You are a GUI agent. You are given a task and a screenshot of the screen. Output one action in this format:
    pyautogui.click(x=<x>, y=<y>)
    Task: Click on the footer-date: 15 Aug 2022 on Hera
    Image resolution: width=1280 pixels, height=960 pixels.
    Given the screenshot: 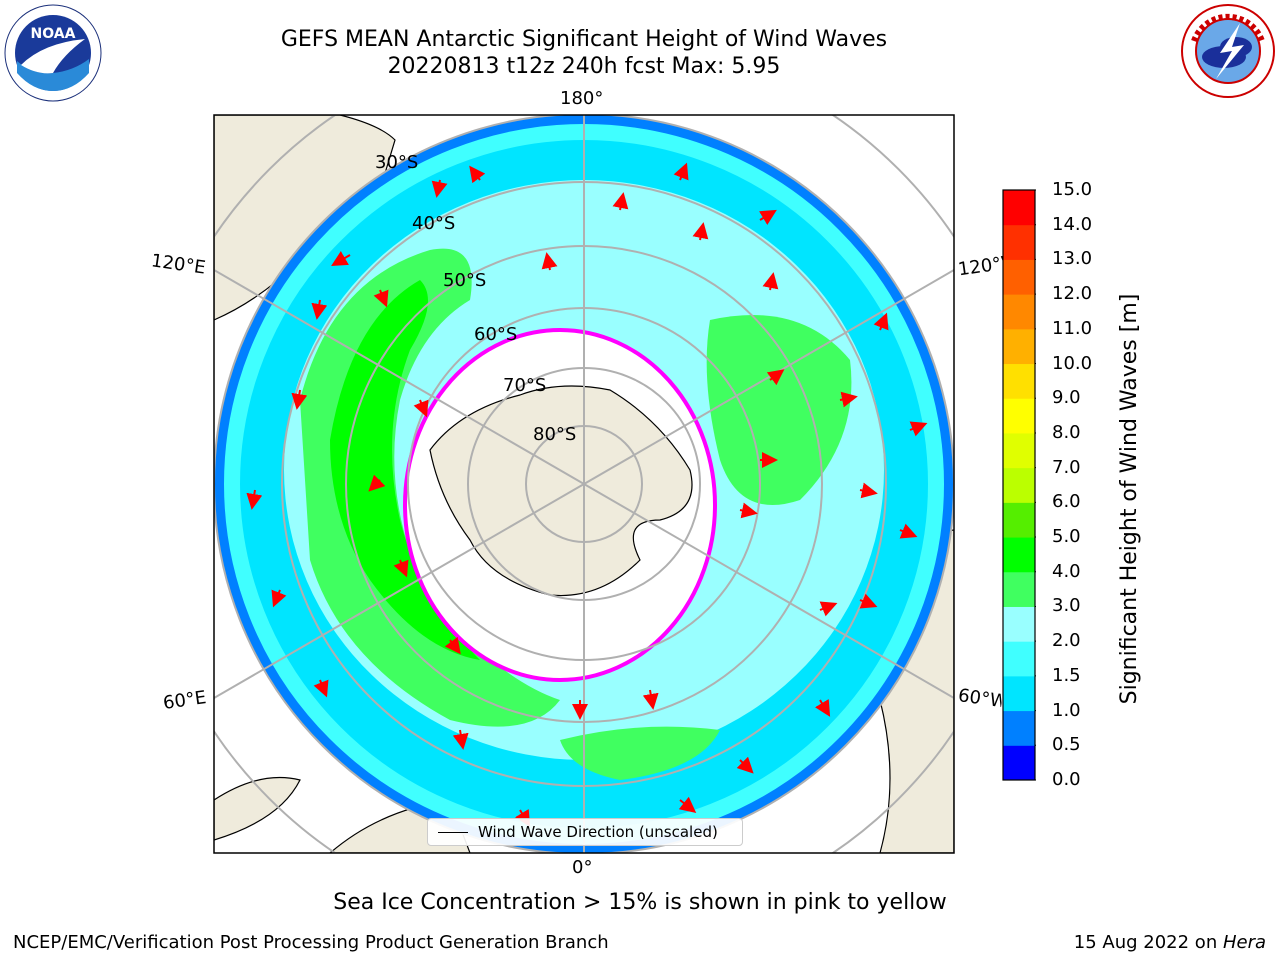 What is the action you would take?
    pyautogui.click(x=1170, y=942)
    